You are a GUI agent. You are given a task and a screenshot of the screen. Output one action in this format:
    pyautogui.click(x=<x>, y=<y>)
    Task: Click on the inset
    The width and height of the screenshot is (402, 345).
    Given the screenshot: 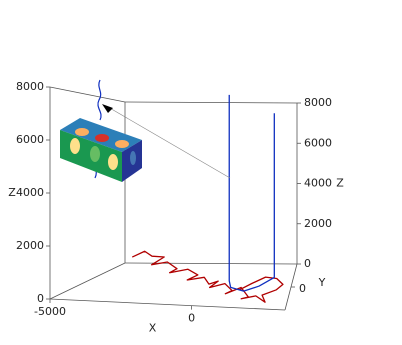 What is the action you would take?
    pyautogui.click(x=145, y=130)
    